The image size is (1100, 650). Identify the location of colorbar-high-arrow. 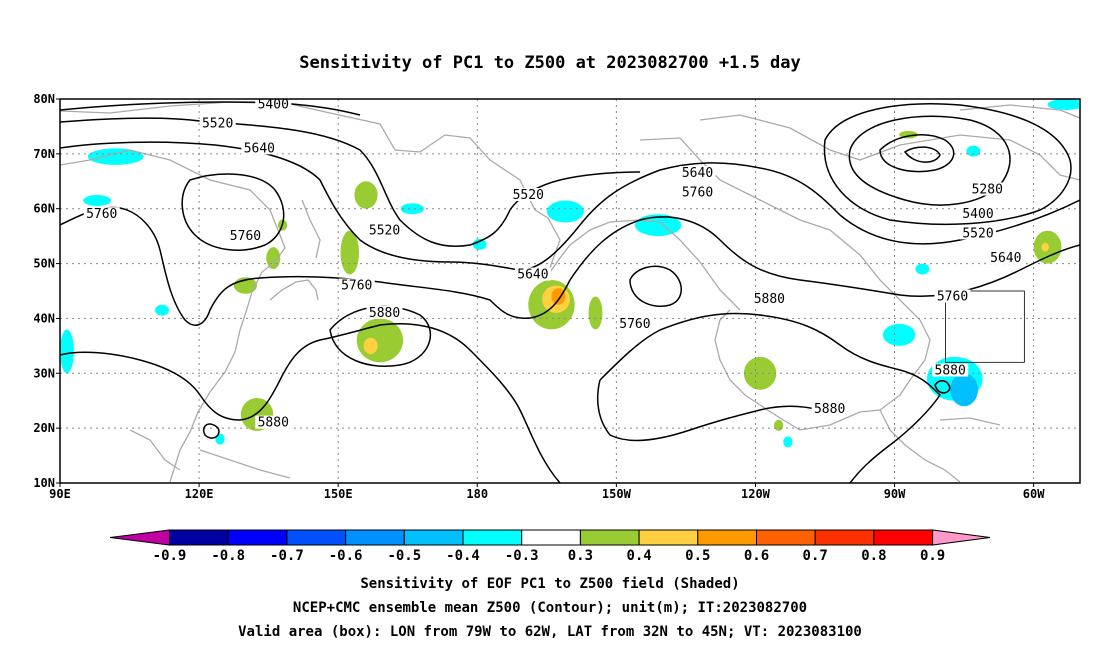
(961, 537).